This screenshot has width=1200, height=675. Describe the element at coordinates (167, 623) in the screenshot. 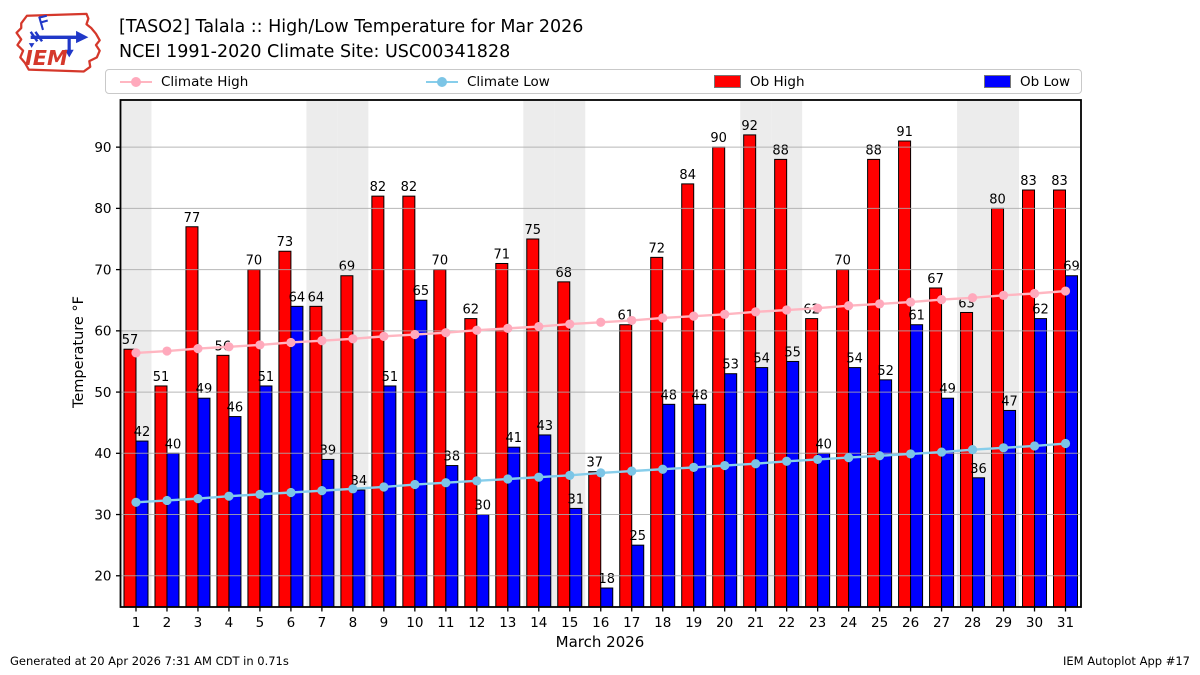

I see `x-tick-label: 2` at that location.